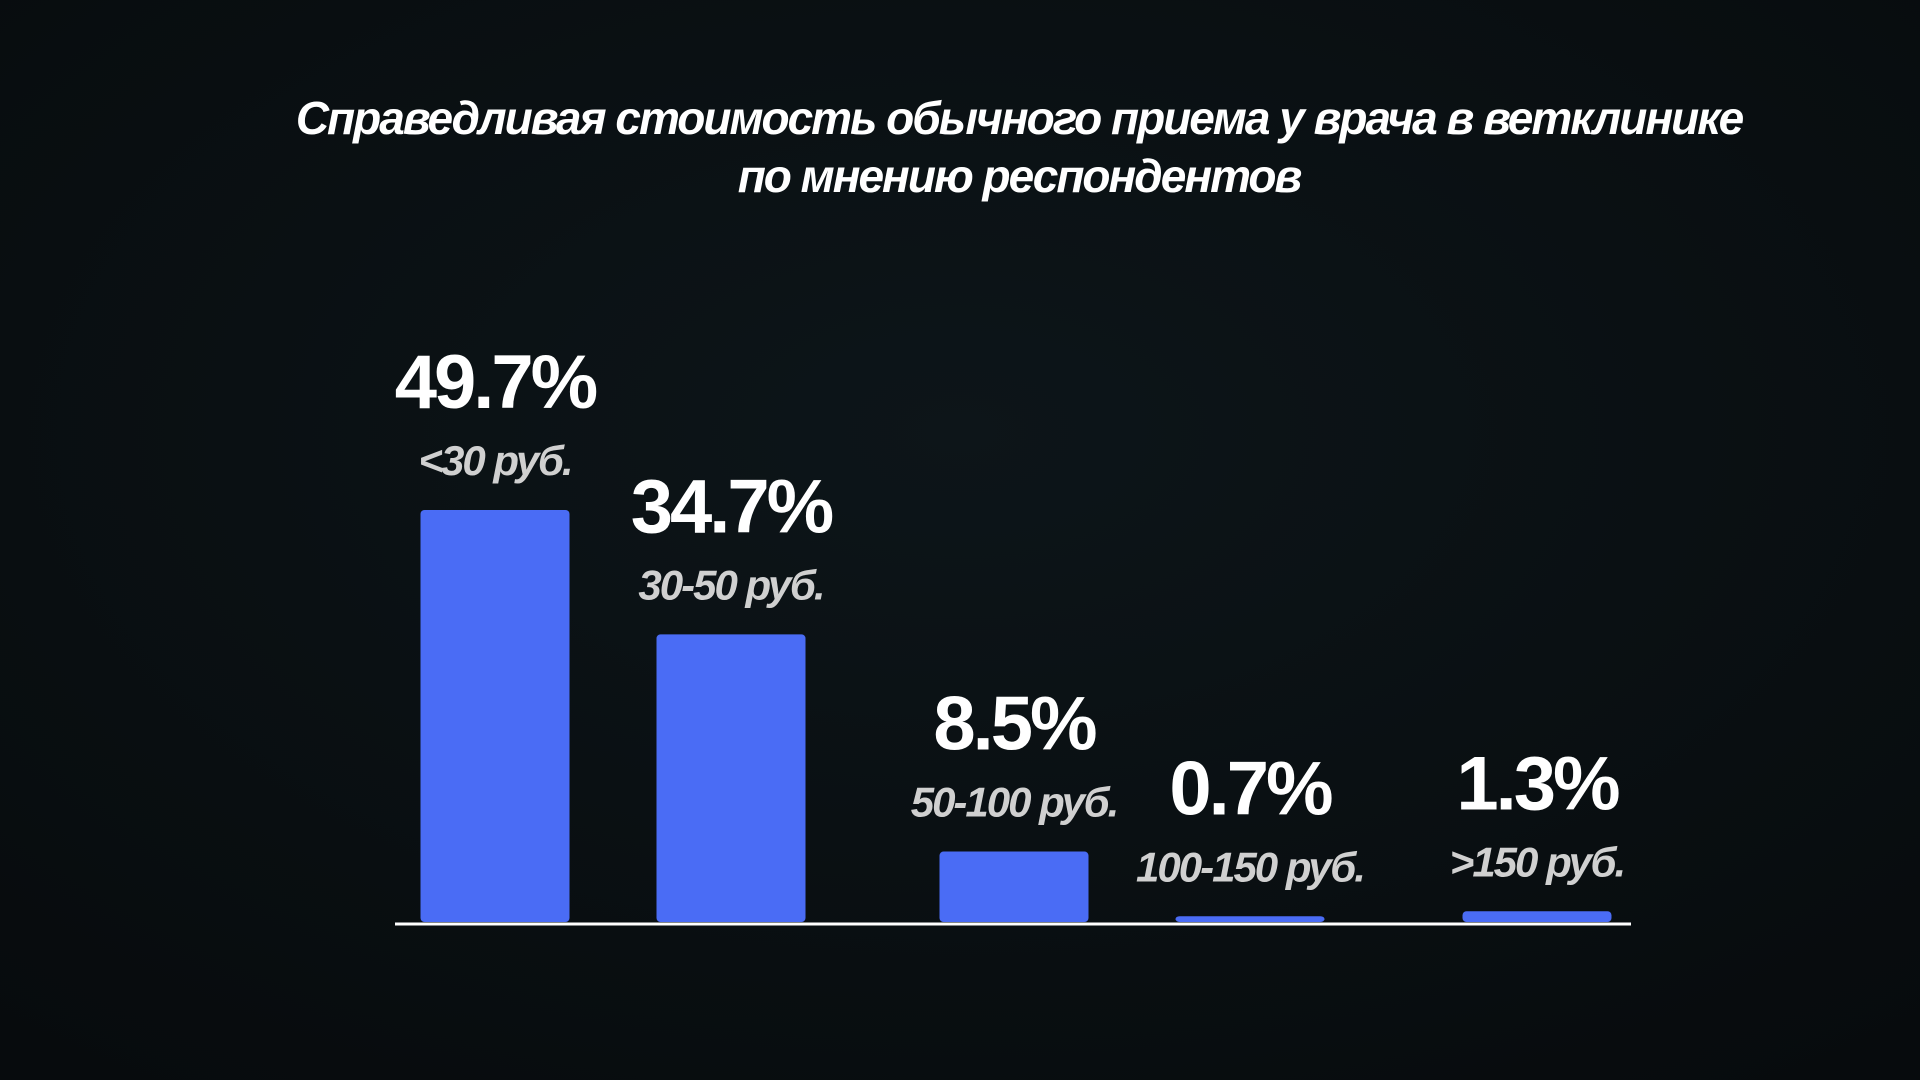  Describe the element at coordinates (1250, 788) in the screenshot. I see `value-label: 0.7%` at that location.